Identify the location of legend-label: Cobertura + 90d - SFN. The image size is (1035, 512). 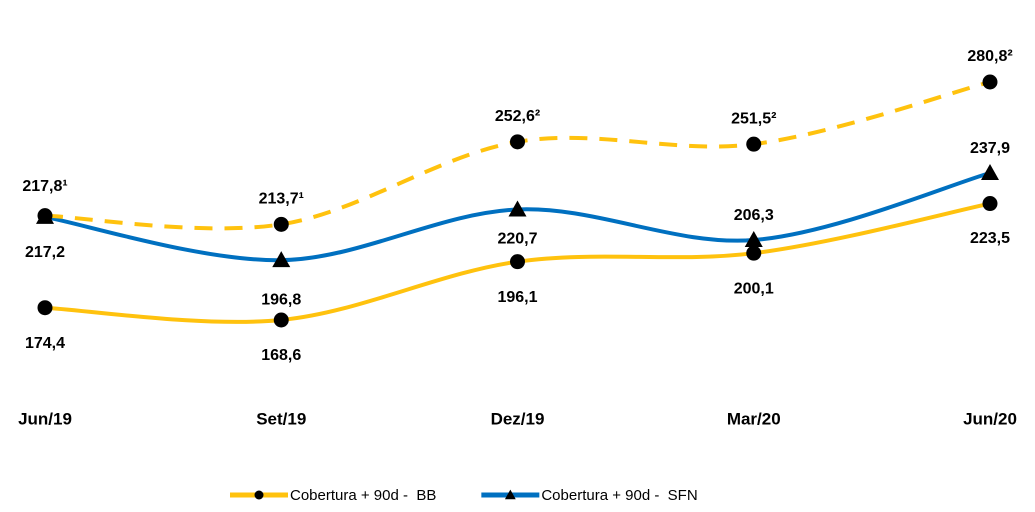
(619, 495).